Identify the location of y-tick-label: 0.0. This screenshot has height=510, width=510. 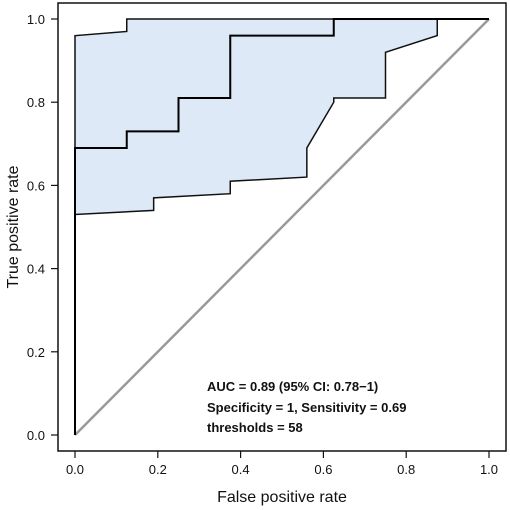
(36, 435).